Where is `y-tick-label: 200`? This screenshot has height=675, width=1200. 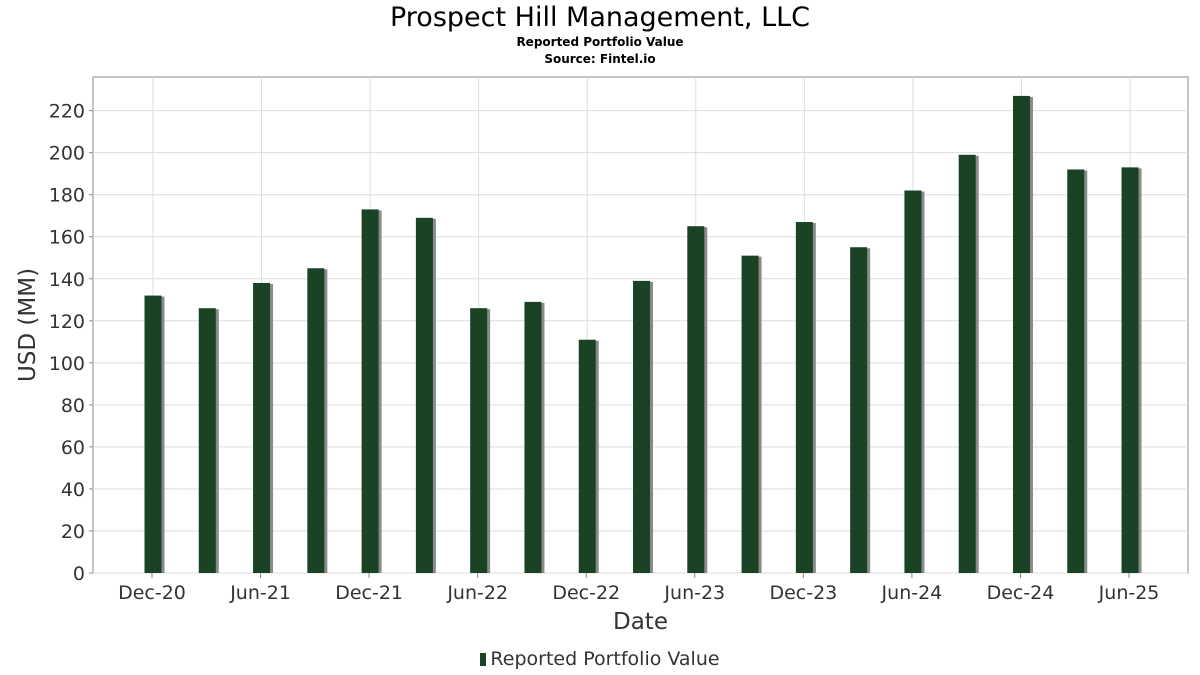 y-tick-label: 200 is located at coordinates (67, 154).